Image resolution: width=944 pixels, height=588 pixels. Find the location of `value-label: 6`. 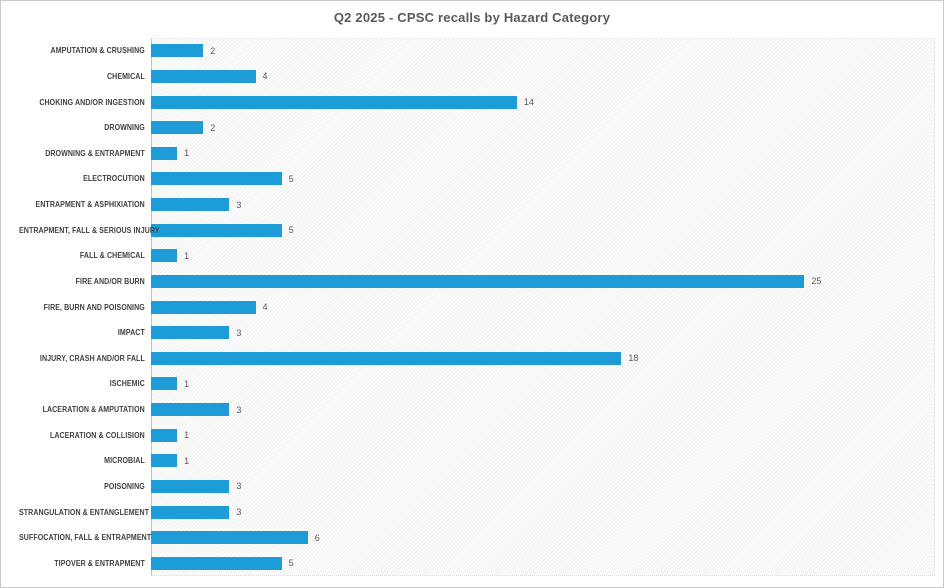

value-label: 6 is located at coordinates (317, 537).